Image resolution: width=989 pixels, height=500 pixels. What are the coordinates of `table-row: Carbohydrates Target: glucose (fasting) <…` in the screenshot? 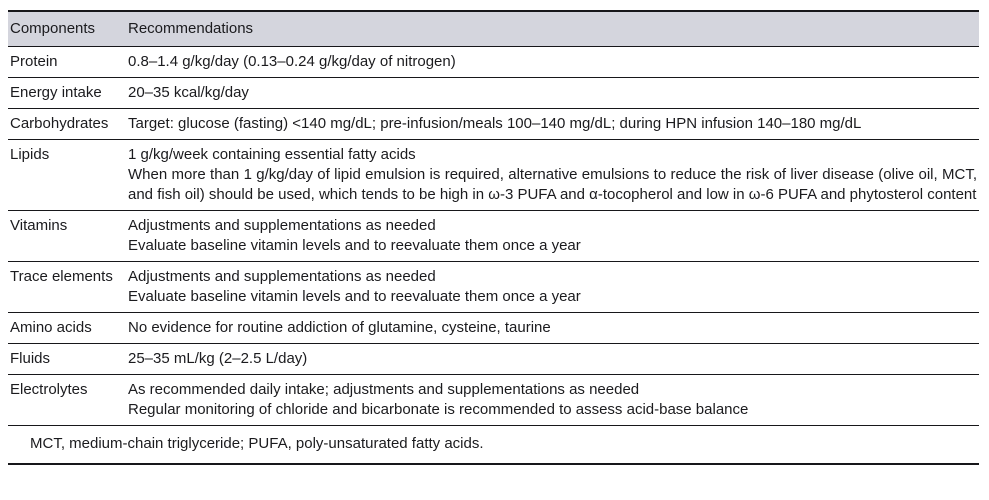 It's located at (493, 124).